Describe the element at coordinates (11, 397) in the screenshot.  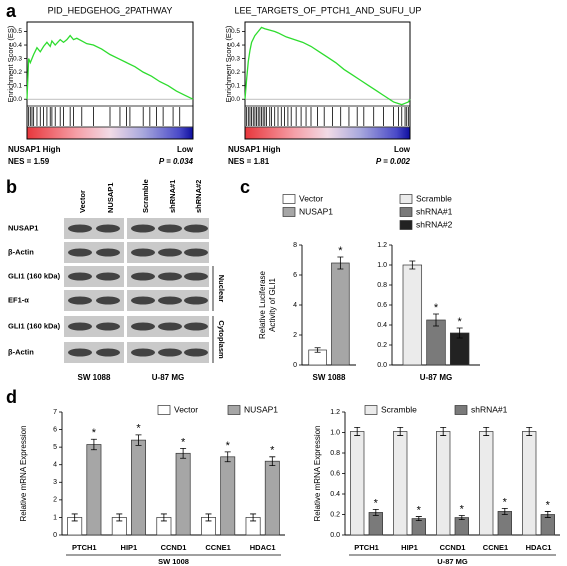
I see `panel-label: d` at that location.